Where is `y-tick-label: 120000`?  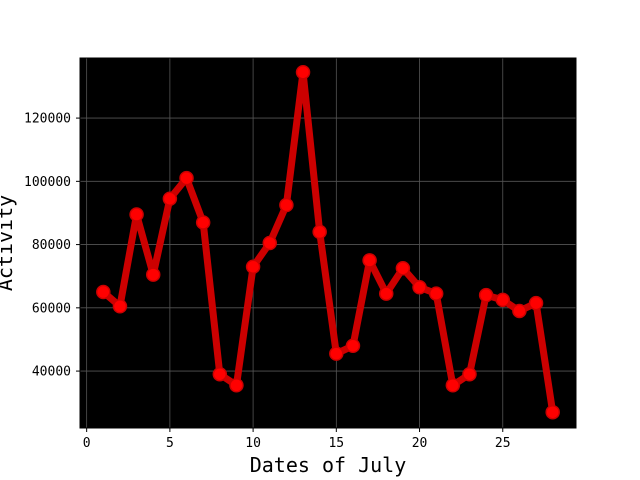 y-tick-label: 120000 is located at coordinates (47, 119).